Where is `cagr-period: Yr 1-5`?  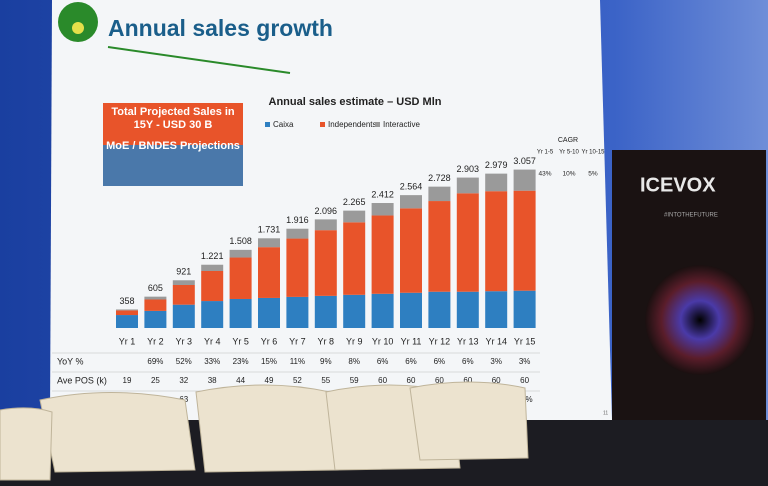
cagr-period: Yr 1-5 is located at coordinates (545, 153).